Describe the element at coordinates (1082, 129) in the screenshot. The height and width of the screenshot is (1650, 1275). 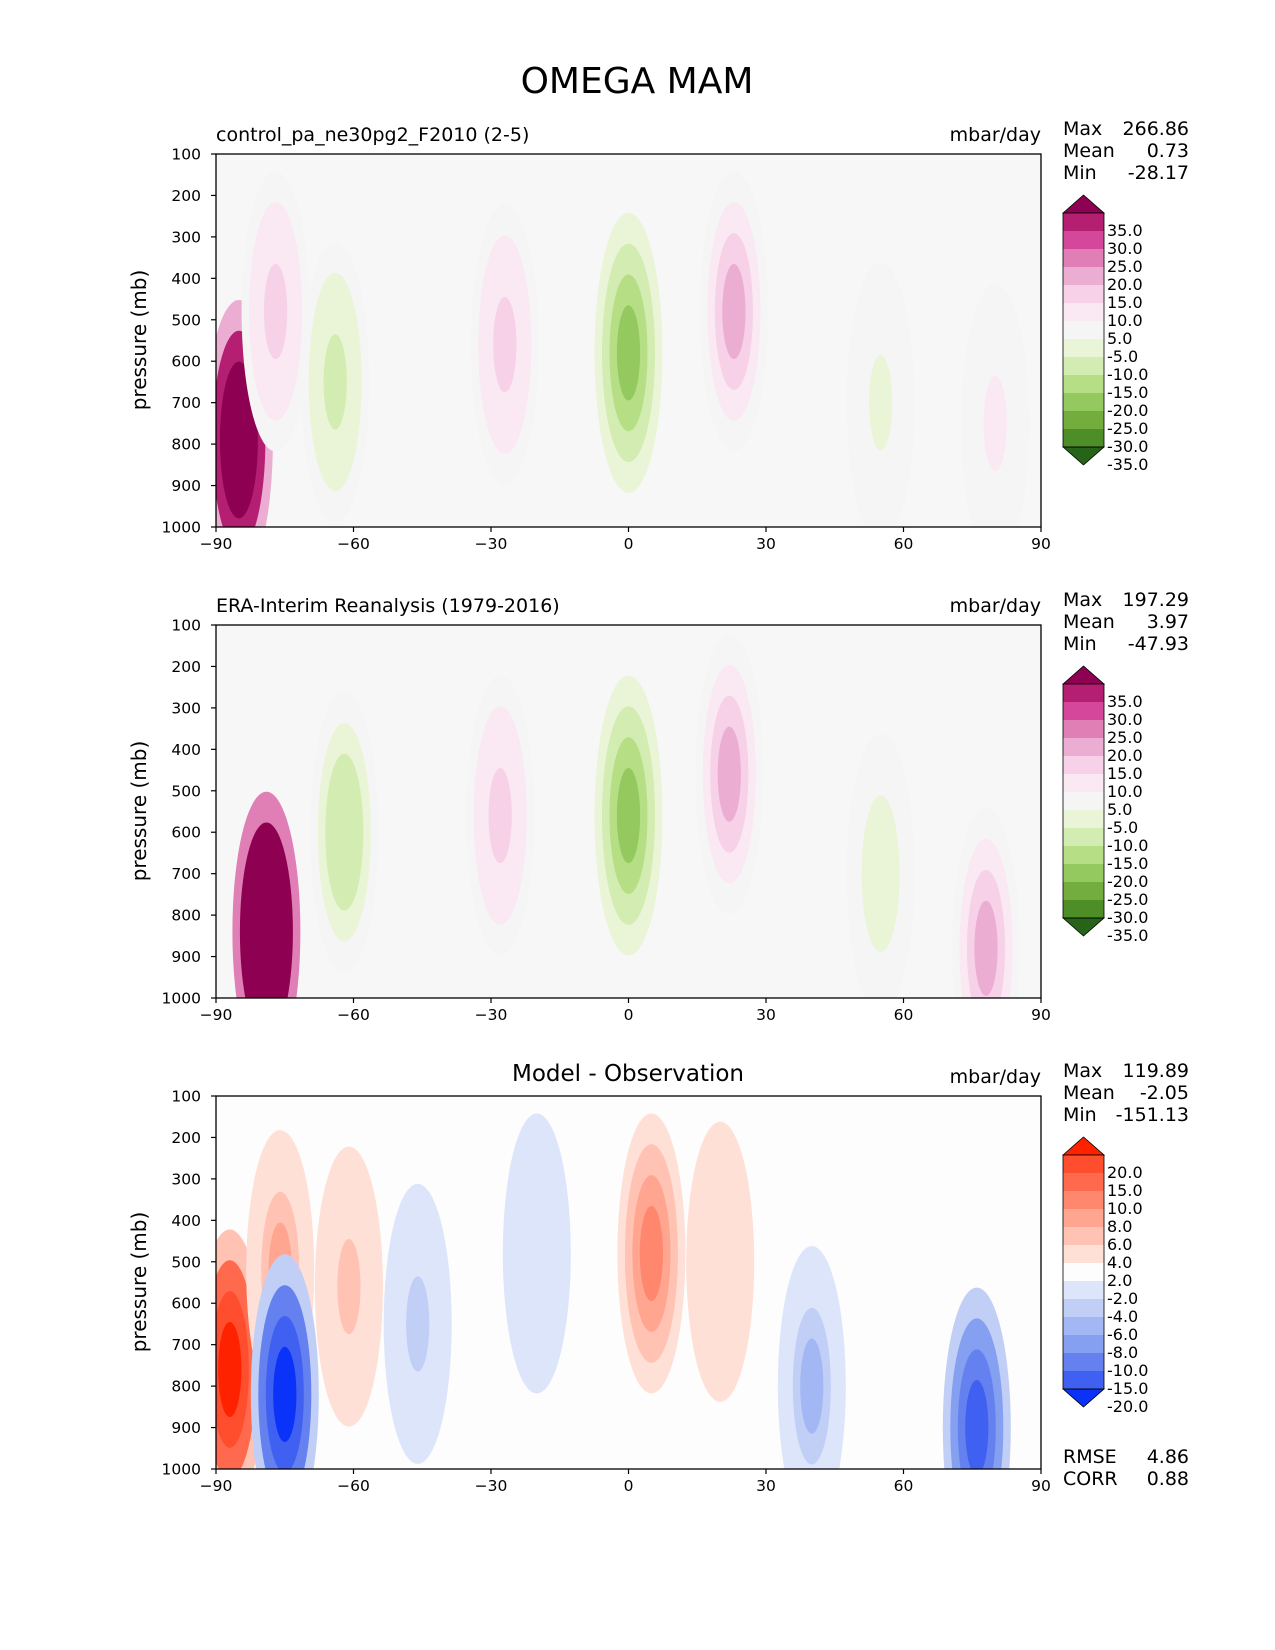
I see `stat-max-label: Max` at that location.